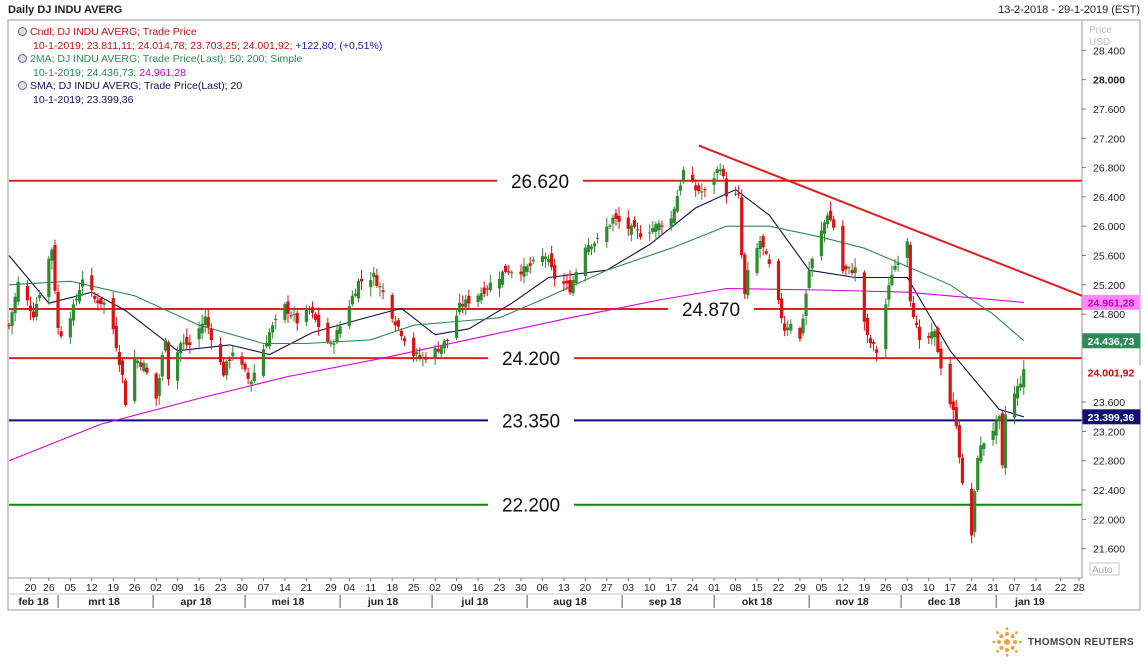  What do you see at coordinates (1109, 491) in the screenshot?
I see `y-tick-label: 22.400` at bounding box center [1109, 491].